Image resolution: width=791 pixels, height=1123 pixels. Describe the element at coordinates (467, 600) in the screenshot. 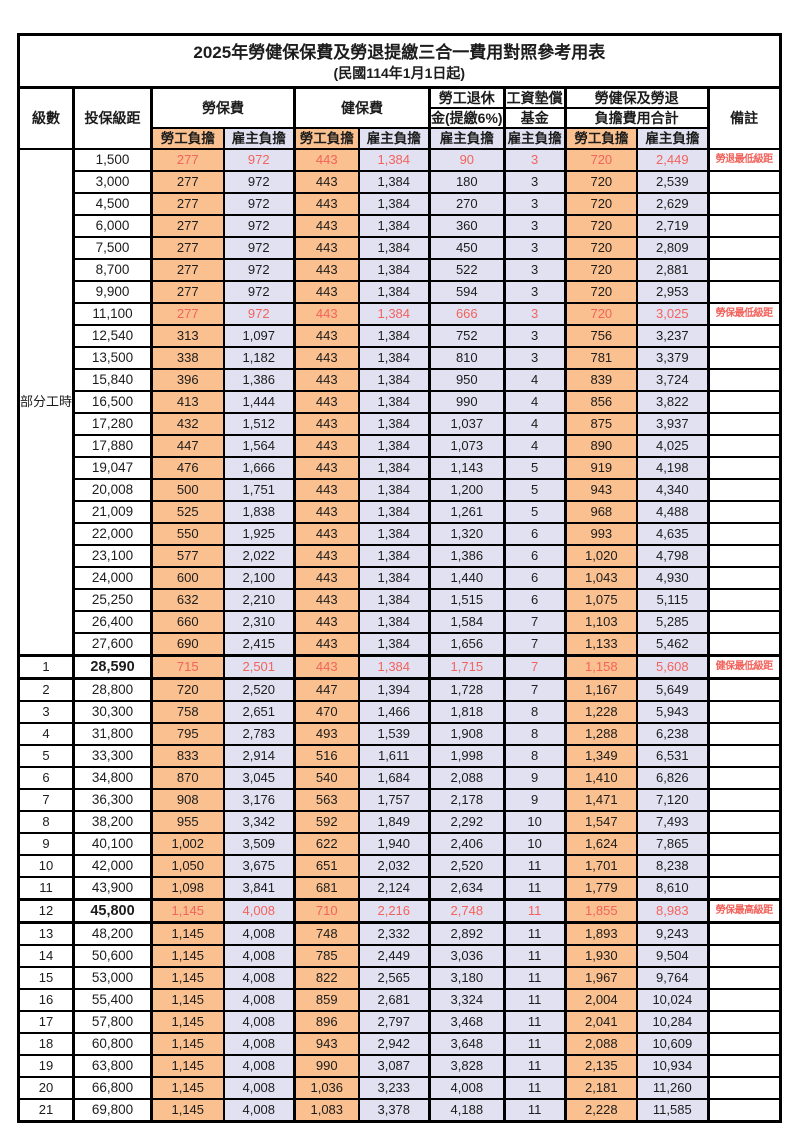

I see `pension-employer-cell: 1,515` at that location.